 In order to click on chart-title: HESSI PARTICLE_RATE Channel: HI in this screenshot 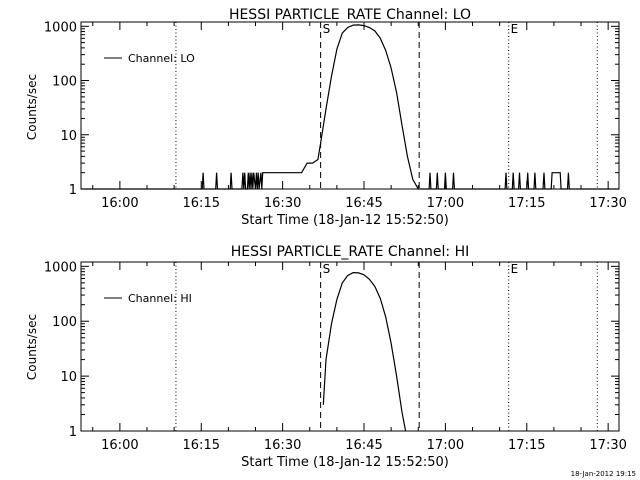, I will do `click(350, 252)`.